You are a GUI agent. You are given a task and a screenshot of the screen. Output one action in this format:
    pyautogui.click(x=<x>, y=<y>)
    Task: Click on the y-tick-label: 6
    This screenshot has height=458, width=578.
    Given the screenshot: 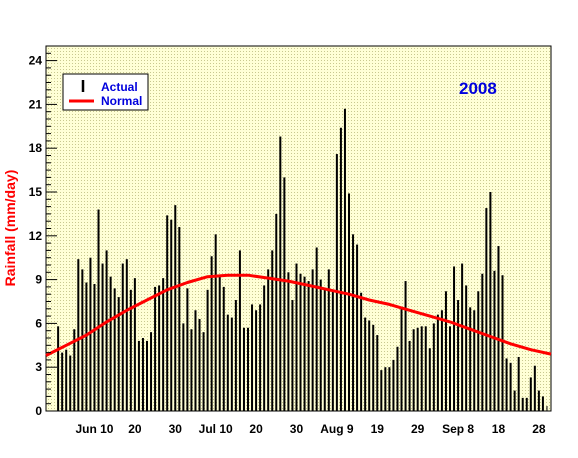 What is the action you would take?
    pyautogui.click(x=38, y=323)
    